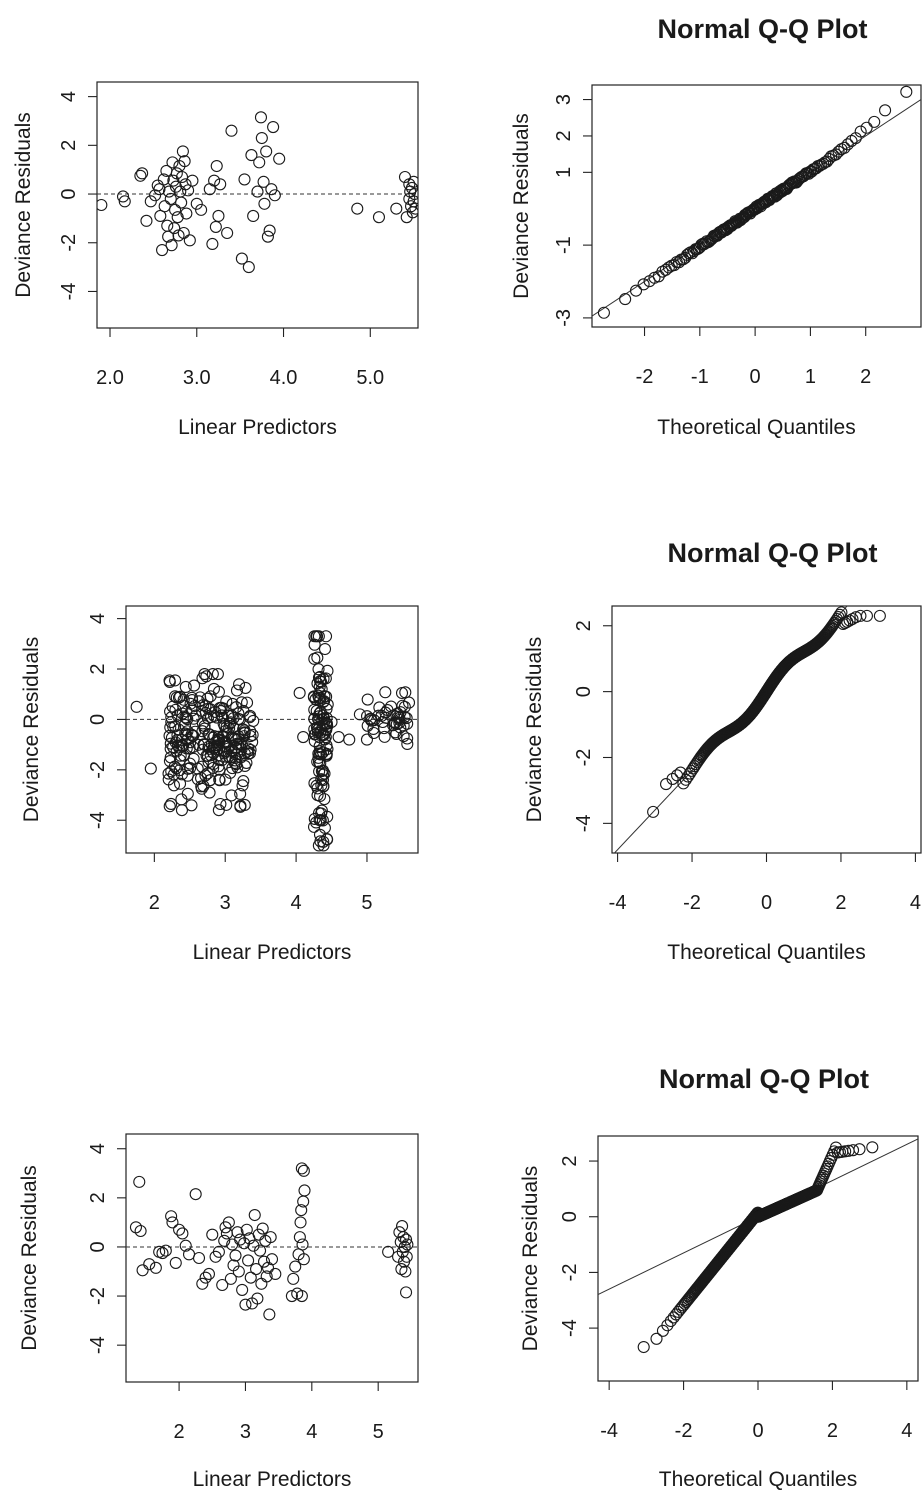 This screenshot has width=922, height=1496. Describe the element at coordinates (69, 243) in the screenshot. I see `y-tick-label: -2` at that location.